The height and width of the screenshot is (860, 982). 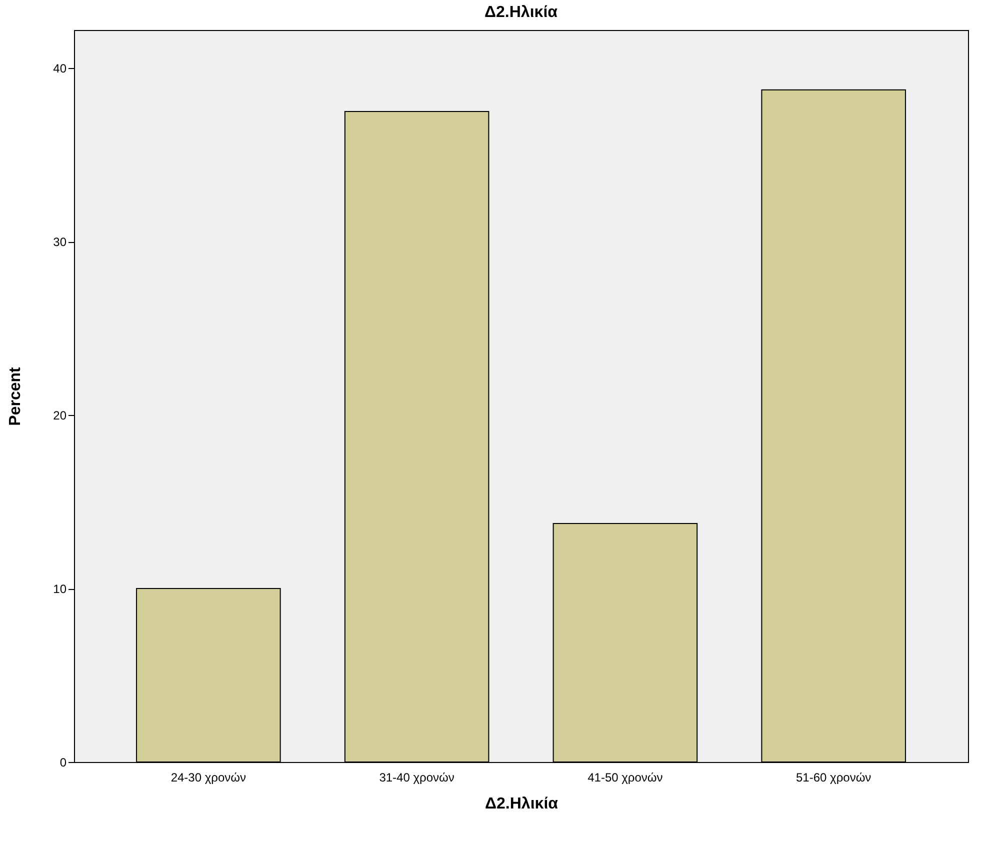 I want to click on x-tick-label: 31-40 χρονών, so click(x=416, y=777).